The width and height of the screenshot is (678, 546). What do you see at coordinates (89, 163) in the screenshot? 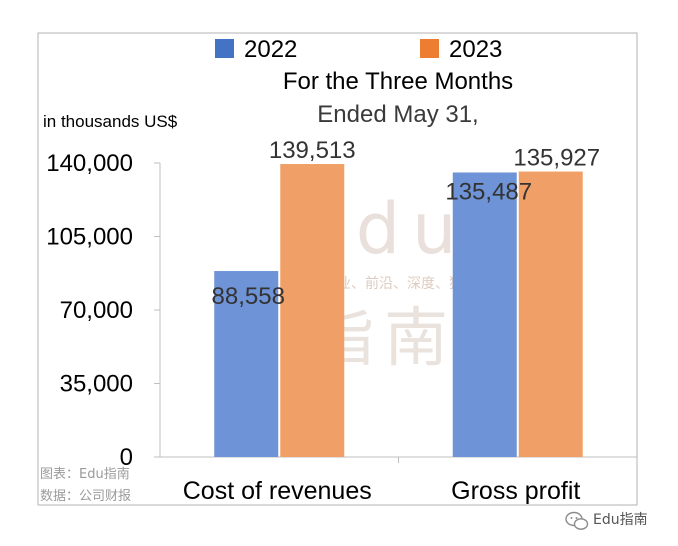
I see `y-tick-label: 140,000` at bounding box center [89, 163].